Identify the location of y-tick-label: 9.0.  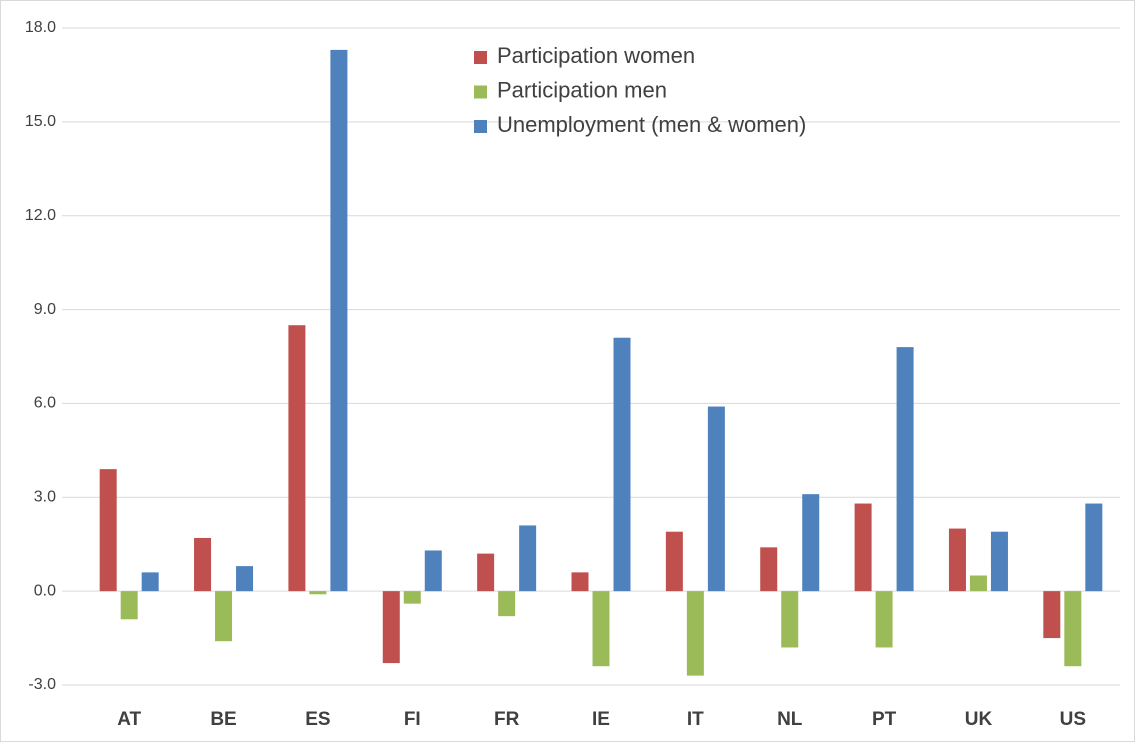
(45, 309).